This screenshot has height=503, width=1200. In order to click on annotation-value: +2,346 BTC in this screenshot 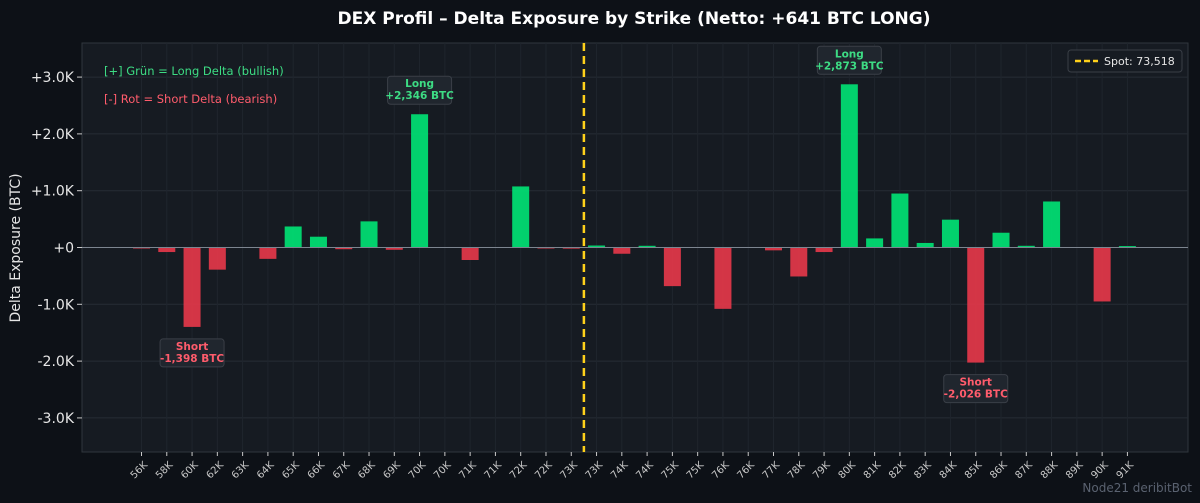, I will do `click(419, 96)`.